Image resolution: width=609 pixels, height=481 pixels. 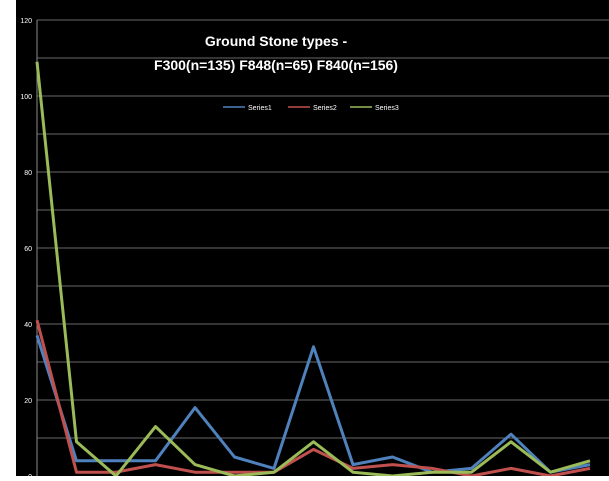 What do you see at coordinates (26, 97) in the screenshot?
I see `y-tick-label: 100` at bounding box center [26, 97].